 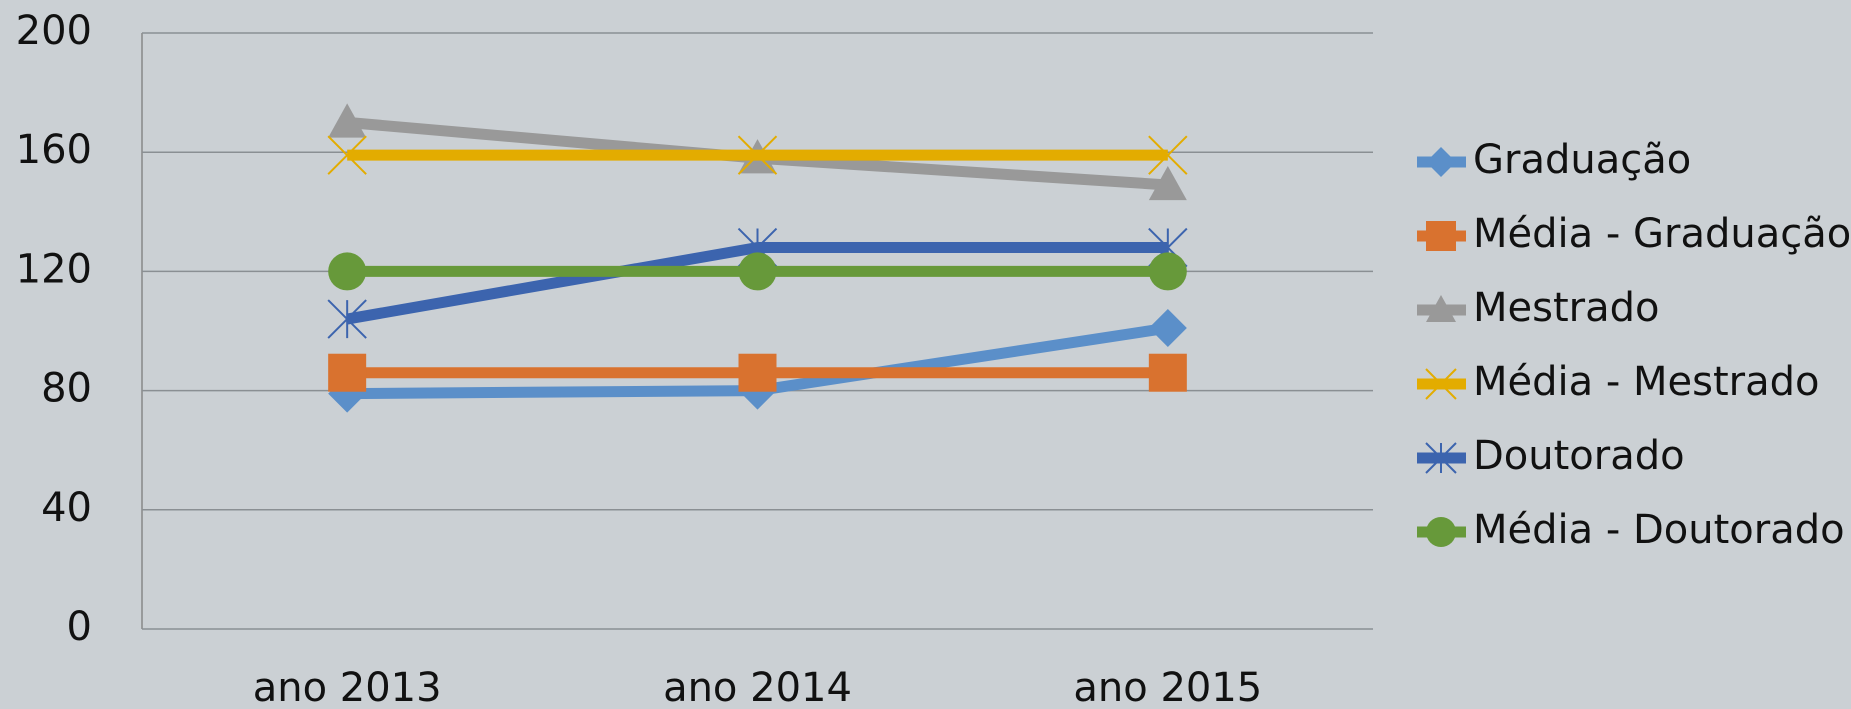 What do you see at coordinates (1659, 530) in the screenshot?
I see `legend-label: Média - Doutorado` at bounding box center [1659, 530].